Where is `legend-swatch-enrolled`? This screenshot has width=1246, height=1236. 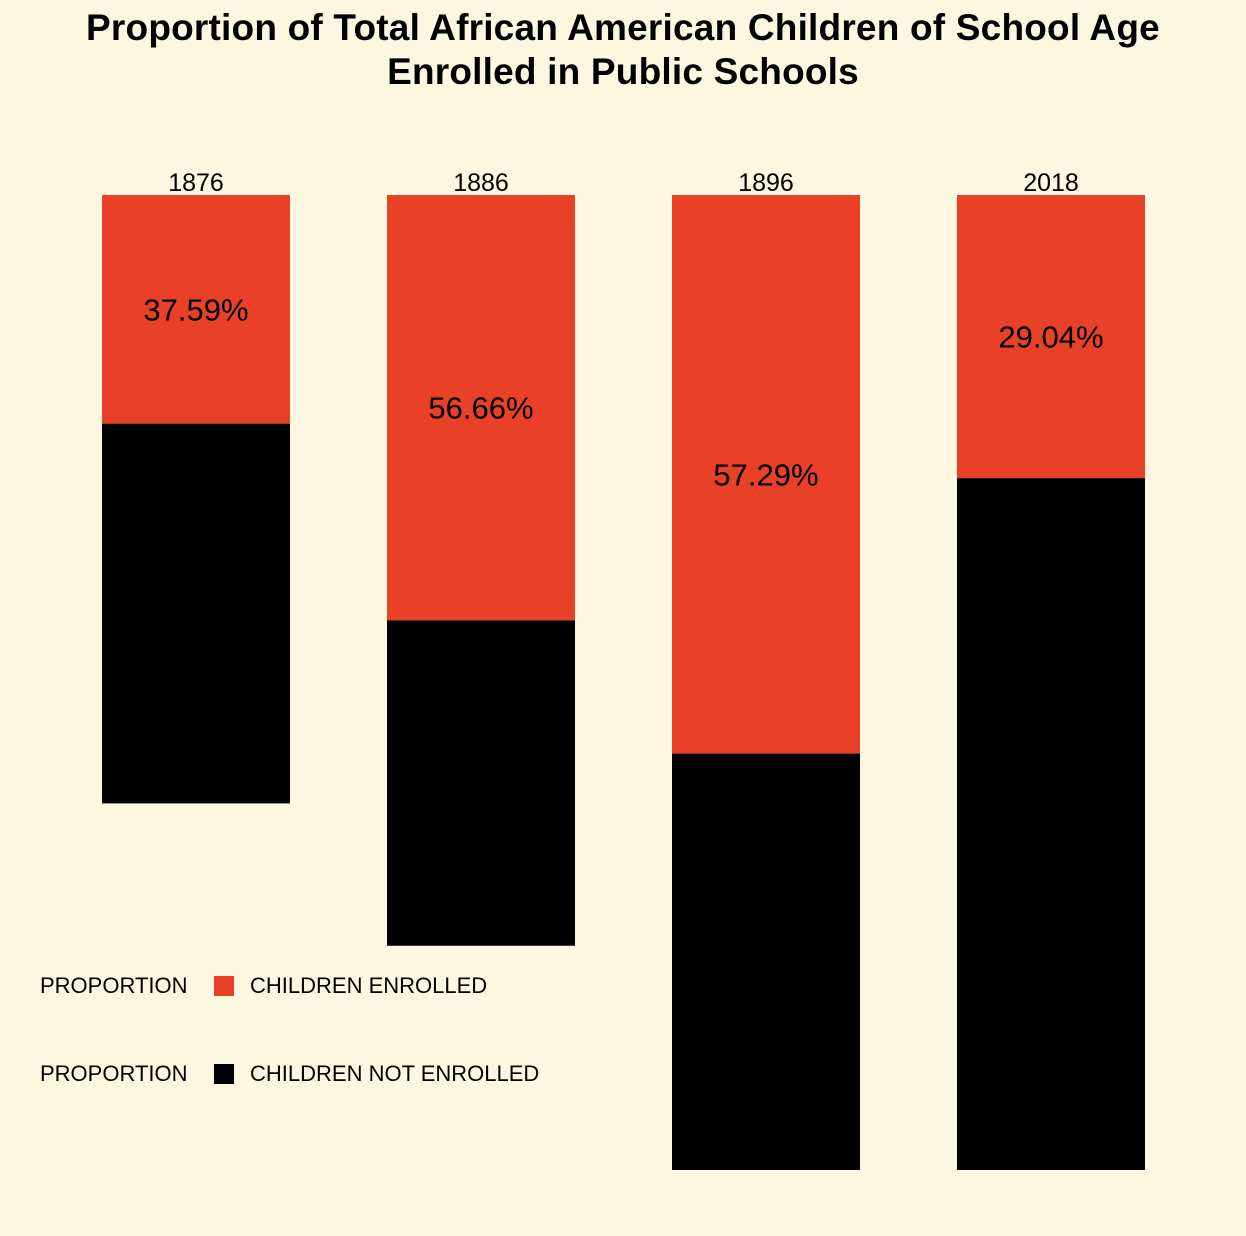
legend-swatch-enrolled is located at coordinates (224, 986).